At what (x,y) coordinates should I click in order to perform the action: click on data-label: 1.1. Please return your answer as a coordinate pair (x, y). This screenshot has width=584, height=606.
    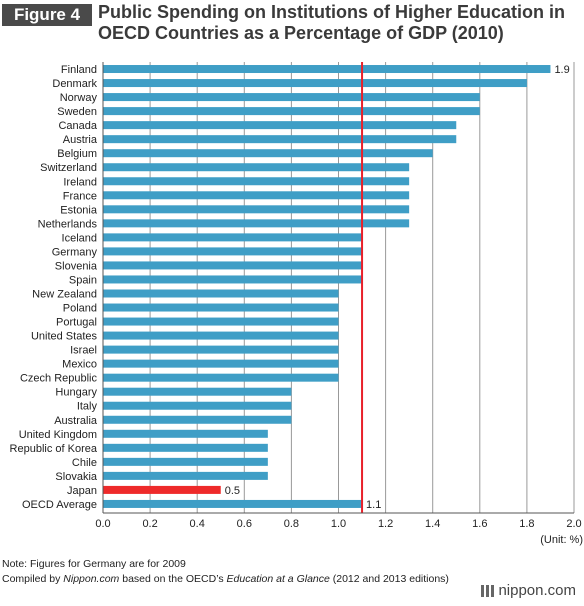
    Looking at the image, I should click on (373, 505).